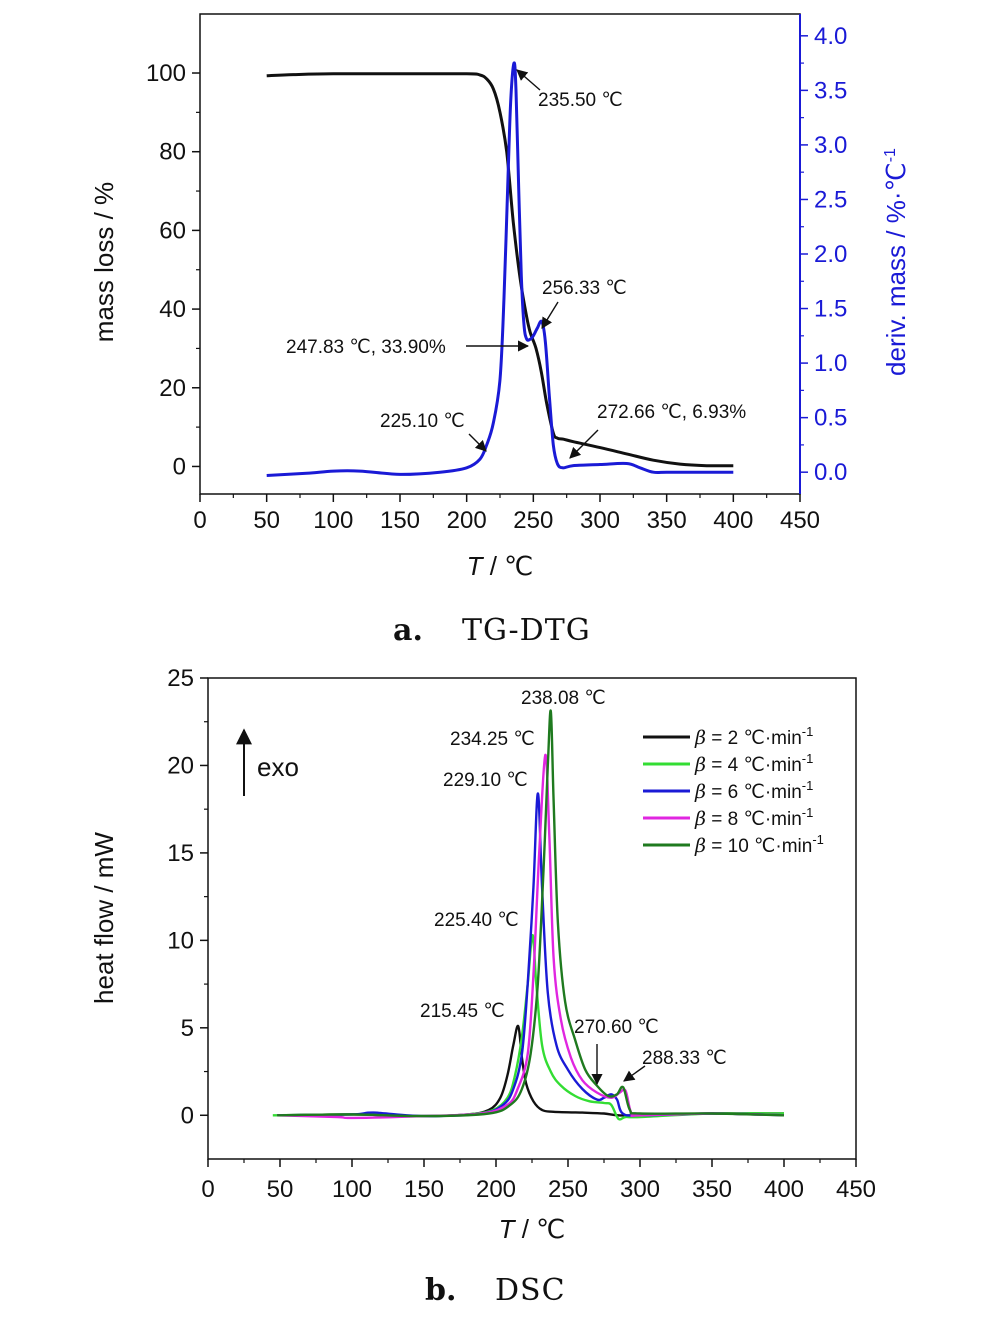 The height and width of the screenshot is (1323, 992). What do you see at coordinates (818, 839) in the screenshot?
I see `legend-sup-b10: -1` at bounding box center [818, 839].